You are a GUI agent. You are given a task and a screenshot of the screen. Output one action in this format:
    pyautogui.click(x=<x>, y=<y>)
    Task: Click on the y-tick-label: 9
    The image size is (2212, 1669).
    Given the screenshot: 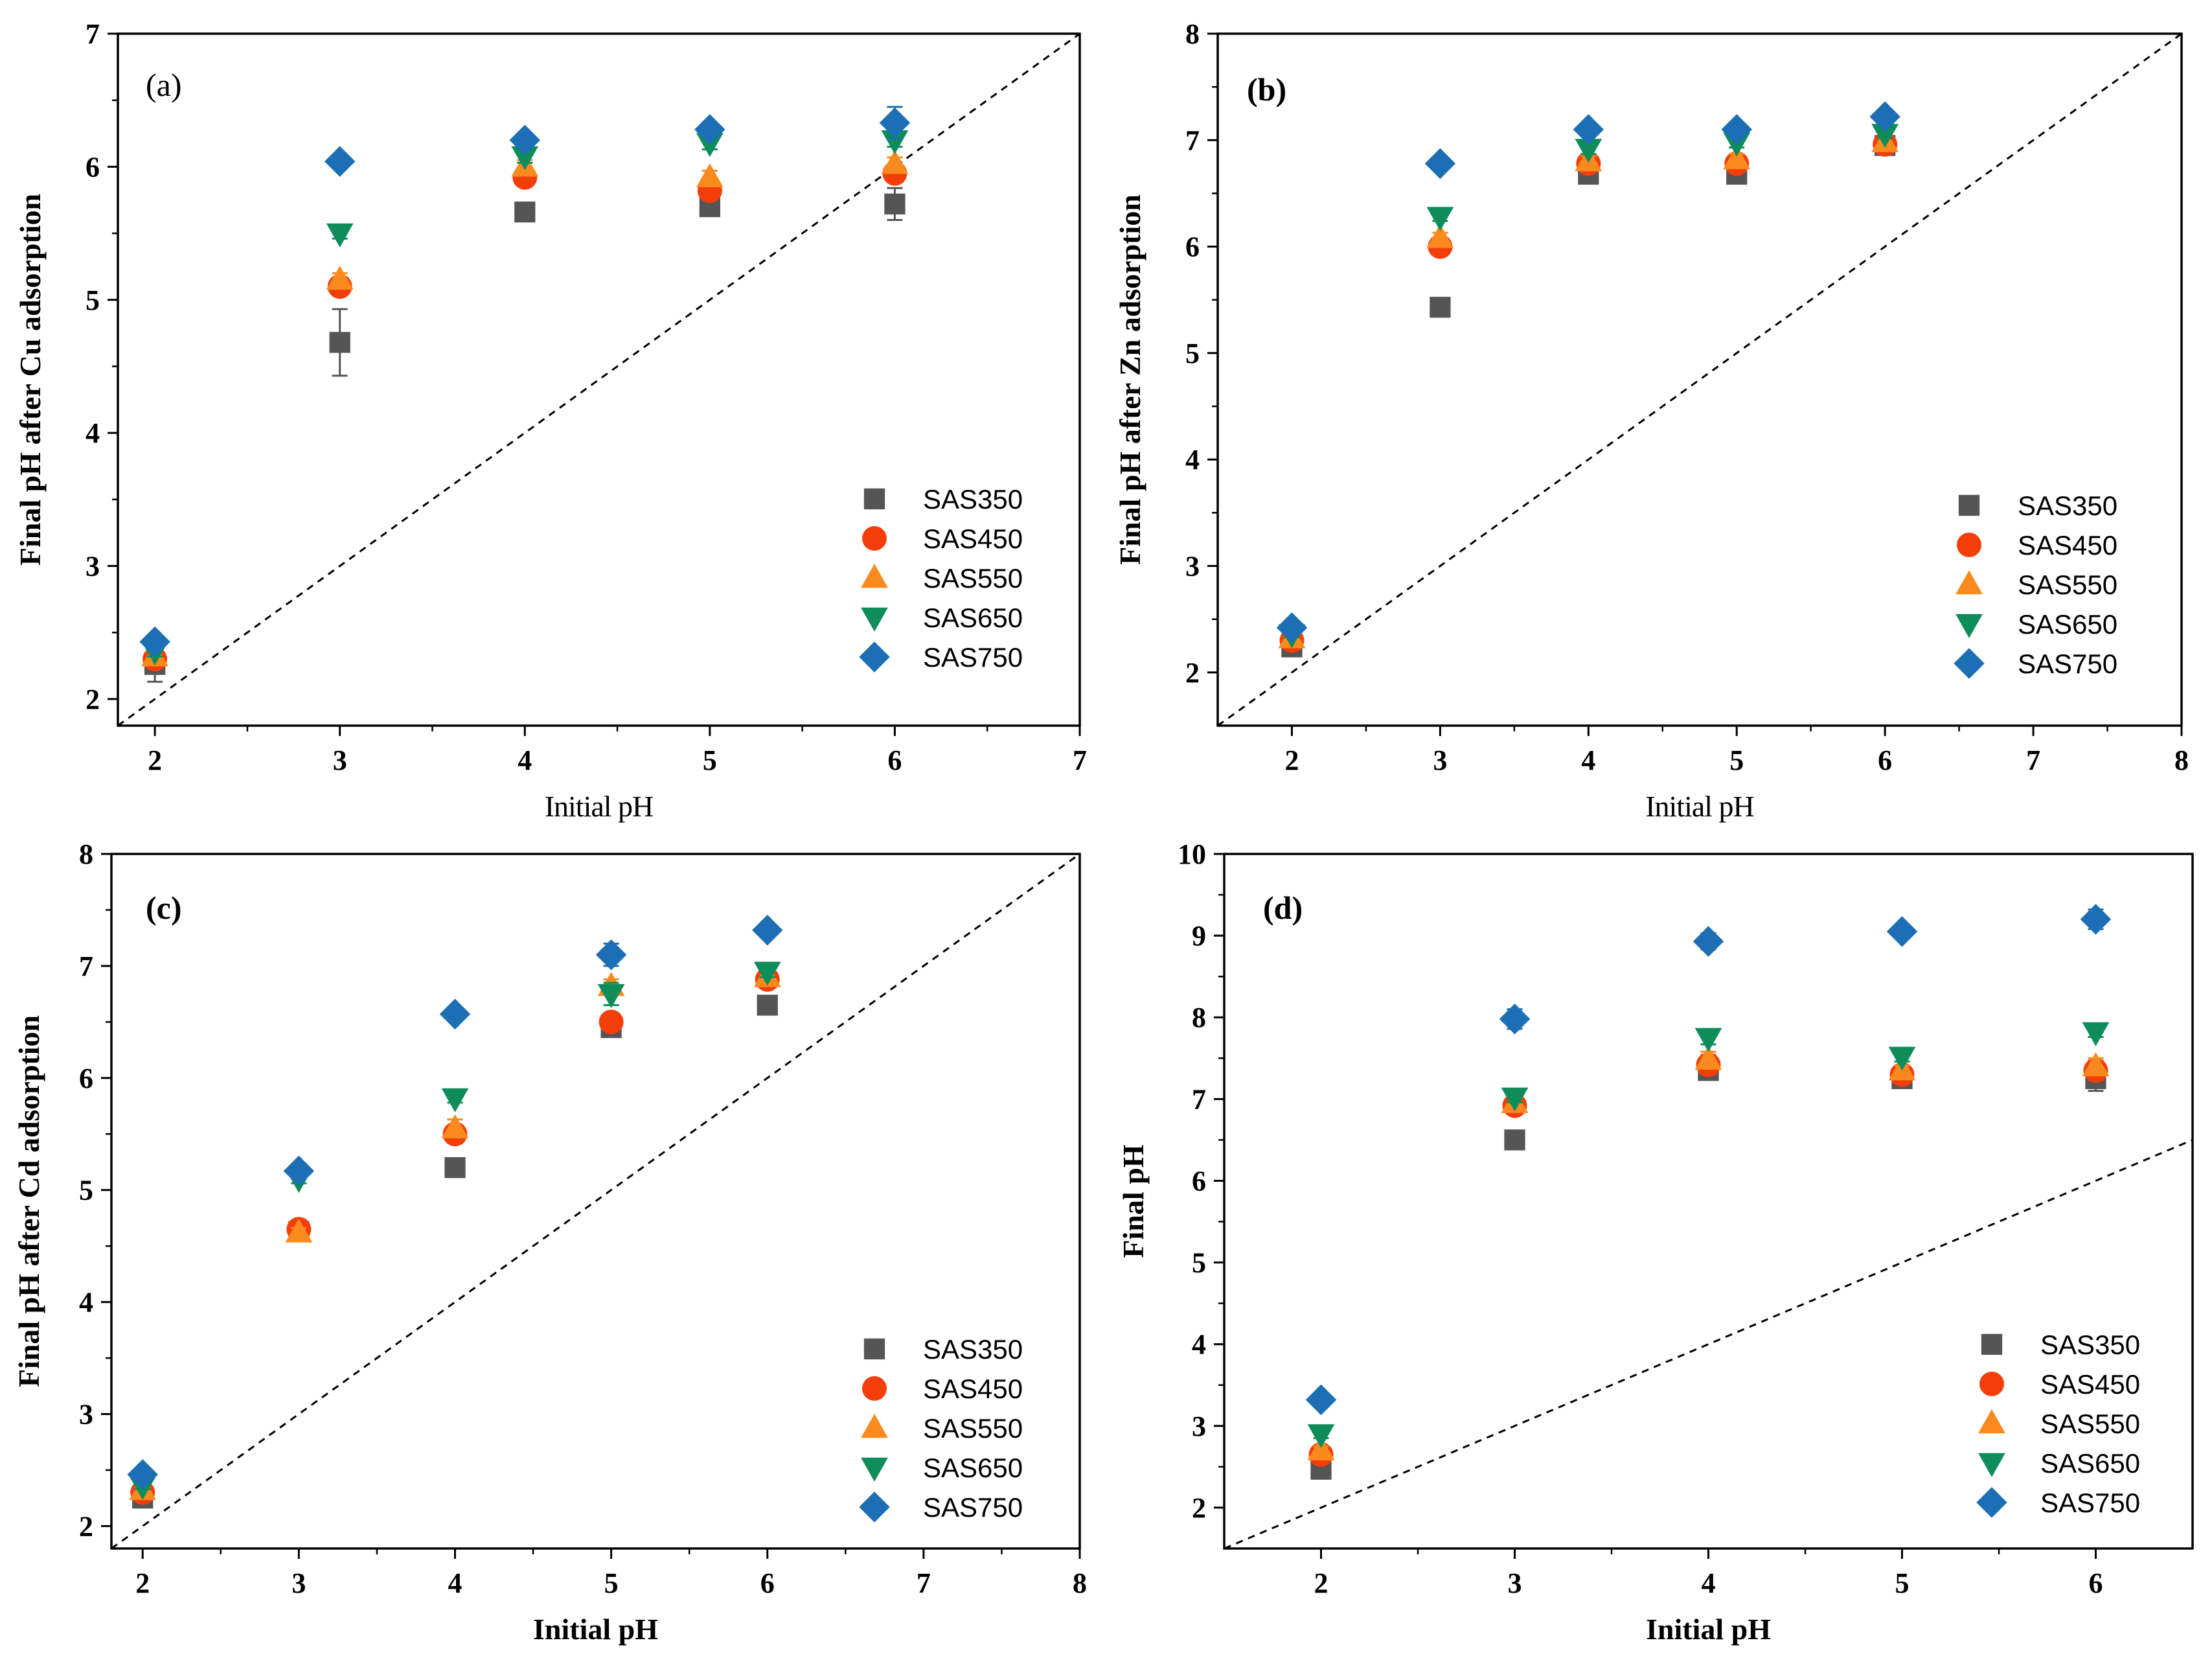 What is the action you would take?
    pyautogui.click(x=1199, y=936)
    